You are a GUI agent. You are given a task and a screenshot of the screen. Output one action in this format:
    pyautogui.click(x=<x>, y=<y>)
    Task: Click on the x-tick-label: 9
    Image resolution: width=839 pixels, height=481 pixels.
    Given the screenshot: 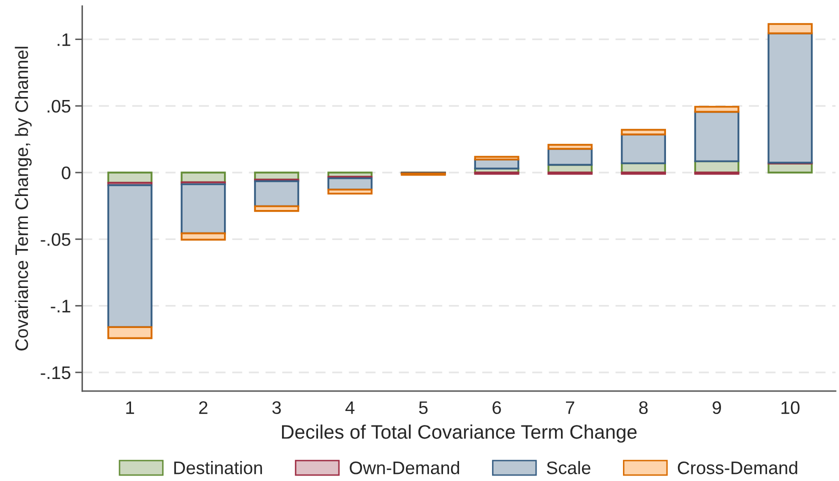 What is the action you would take?
    pyautogui.click(x=716, y=407)
    